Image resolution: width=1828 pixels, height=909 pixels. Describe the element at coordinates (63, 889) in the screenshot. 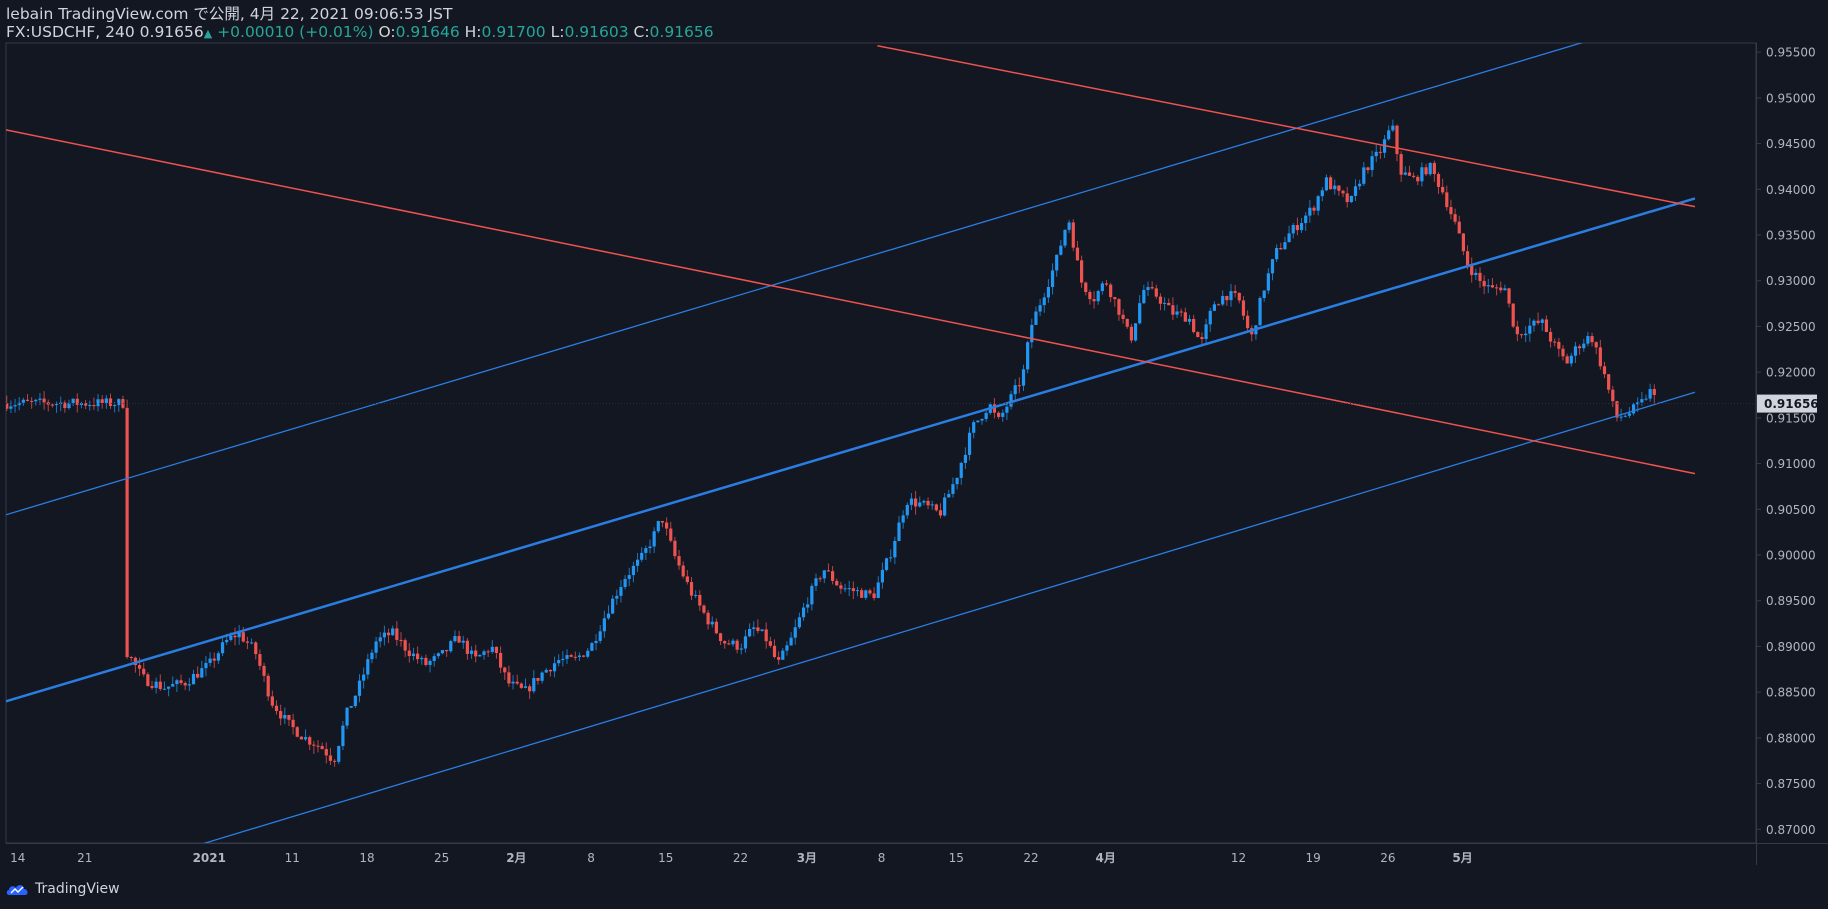

I see `tradingview-logo: TradingView` at that location.